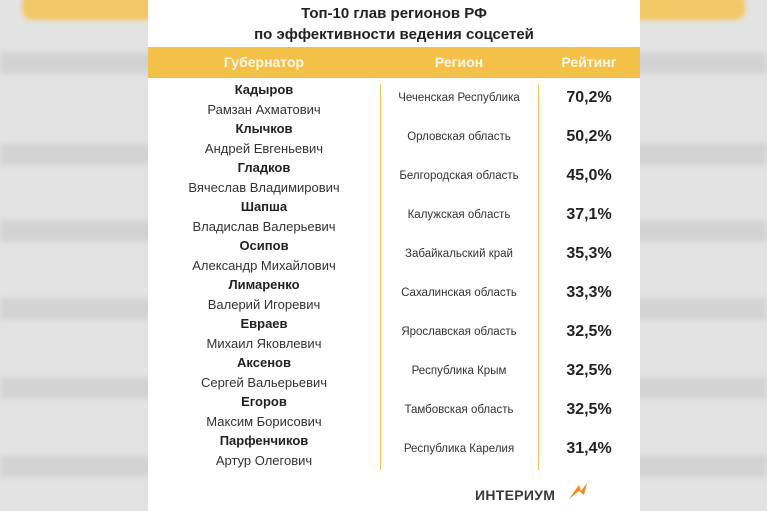 The image size is (767, 511). I want to click on region-name: Республика Крым, so click(459, 371).